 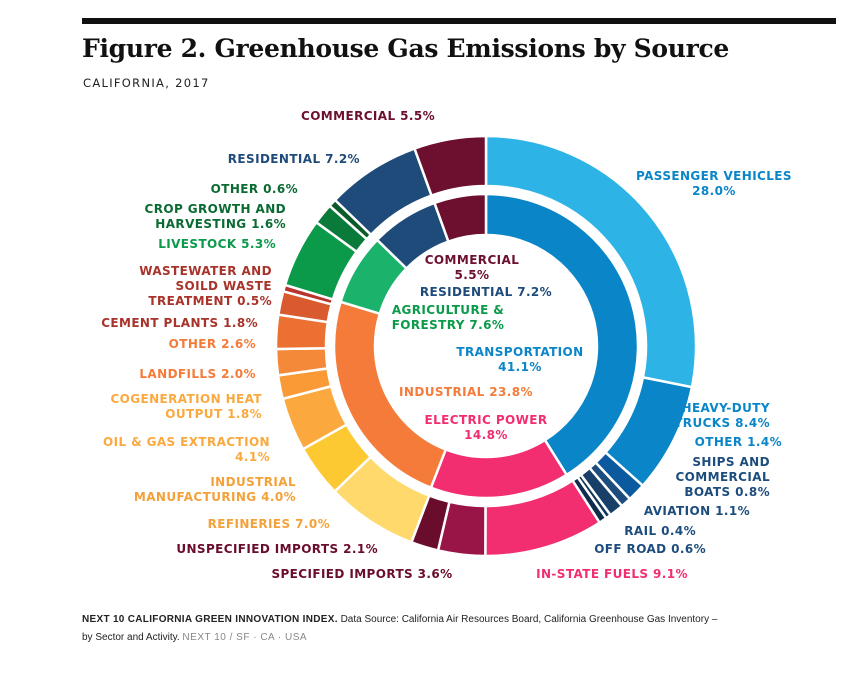 I want to click on inner-label-residential-7-2: RESIDENTIAL 7.2%, so click(x=486, y=292).